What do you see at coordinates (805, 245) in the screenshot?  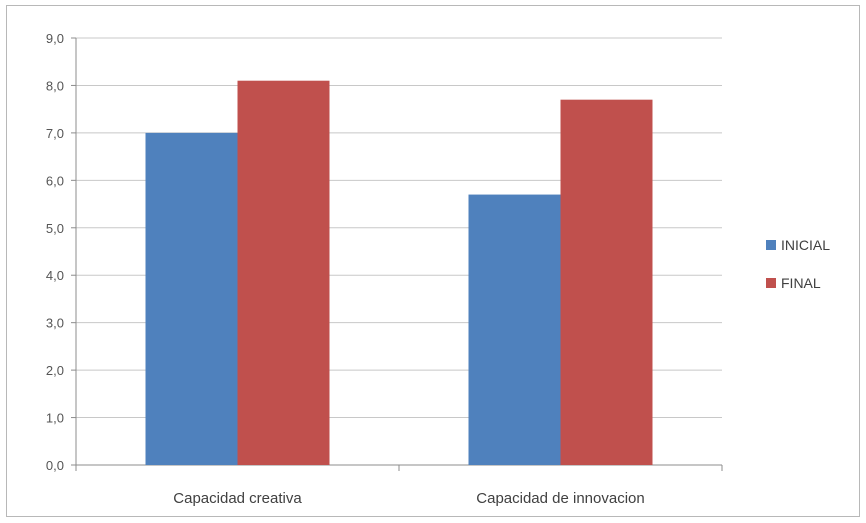 I see `legend-label-inicial: INICIAL` at bounding box center [805, 245].